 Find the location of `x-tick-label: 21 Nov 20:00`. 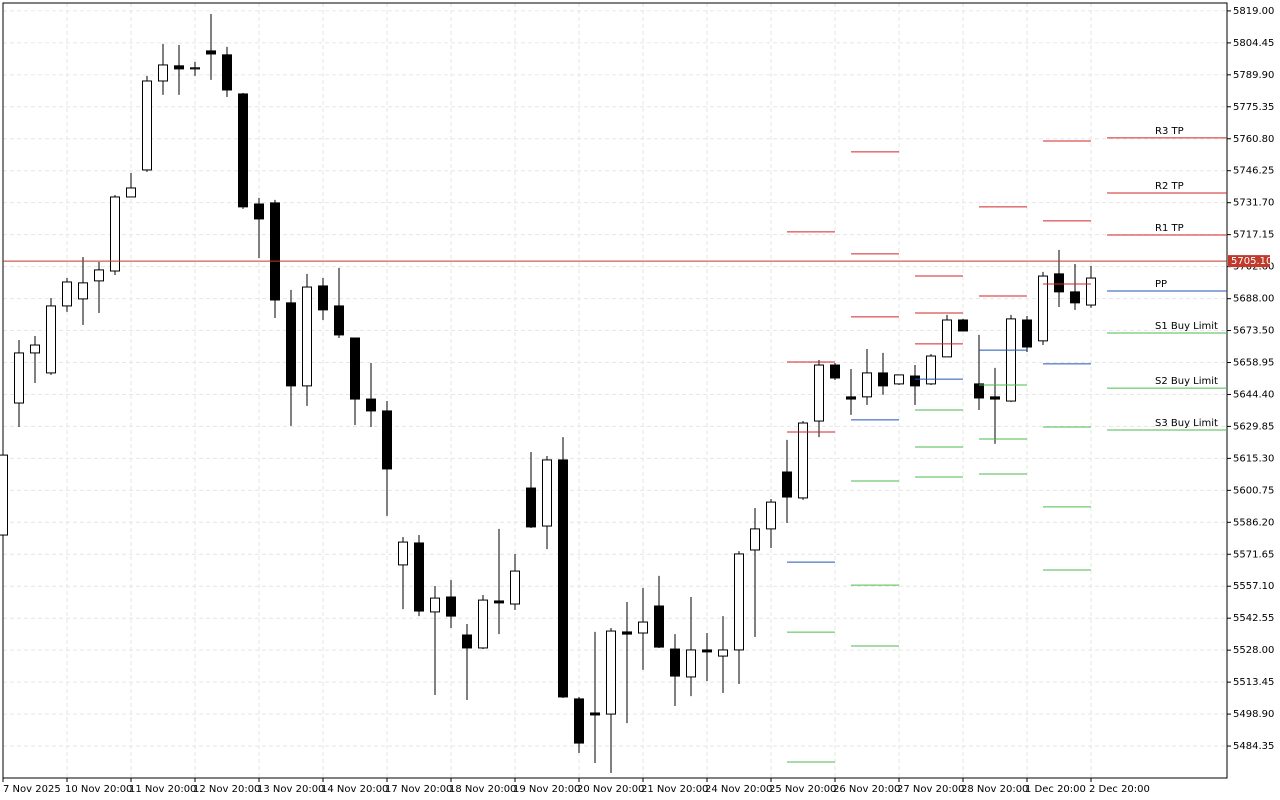

x-tick-label: 21 Nov 20:00 is located at coordinates (674, 789).